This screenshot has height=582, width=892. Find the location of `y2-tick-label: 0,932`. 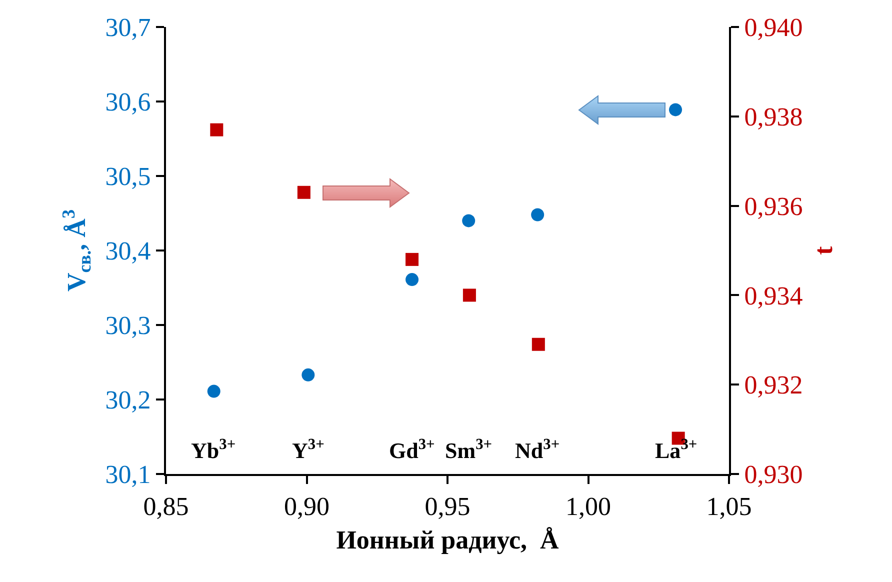

y2-tick-label: 0,932 is located at coordinates (773, 385).